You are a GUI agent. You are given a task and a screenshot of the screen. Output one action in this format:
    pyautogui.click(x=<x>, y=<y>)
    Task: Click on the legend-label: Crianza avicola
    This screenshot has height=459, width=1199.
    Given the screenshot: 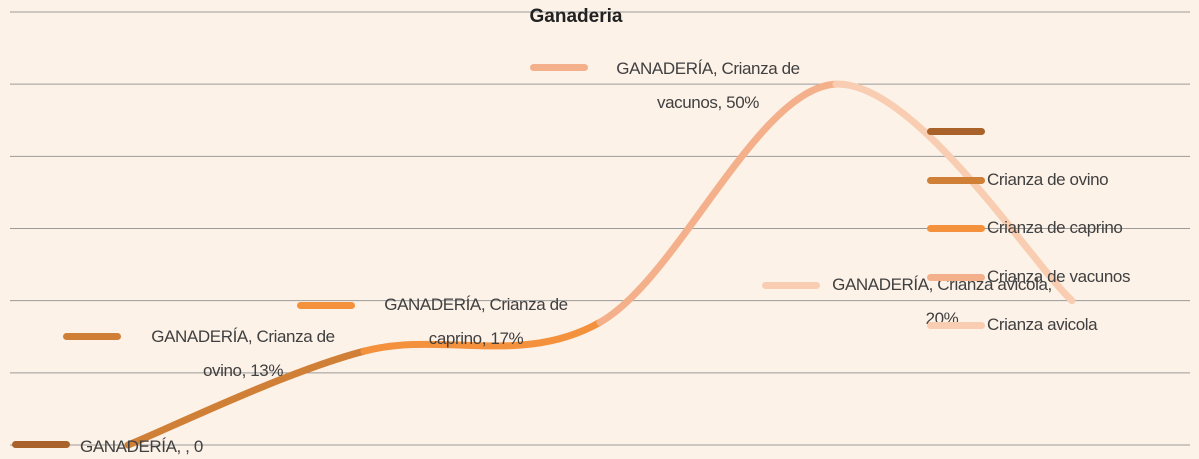 What is the action you would take?
    pyautogui.click(x=1042, y=324)
    